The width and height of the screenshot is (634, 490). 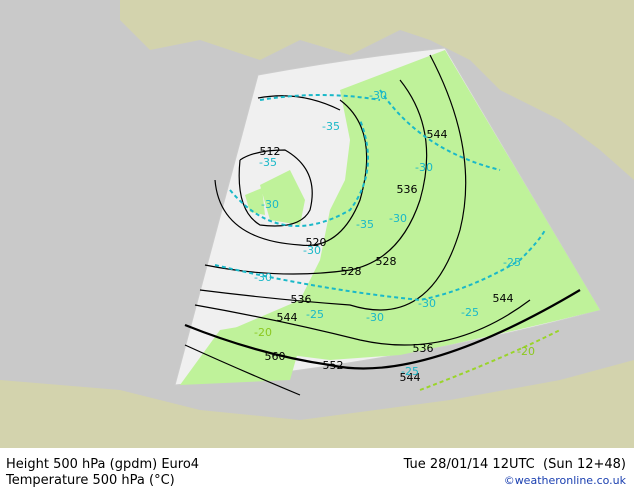 What do you see at coordinates (90, 480) in the screenshot?
I see `footer-line2: Temperature 500 hPa (°C)` at bounding box center [90, 480].